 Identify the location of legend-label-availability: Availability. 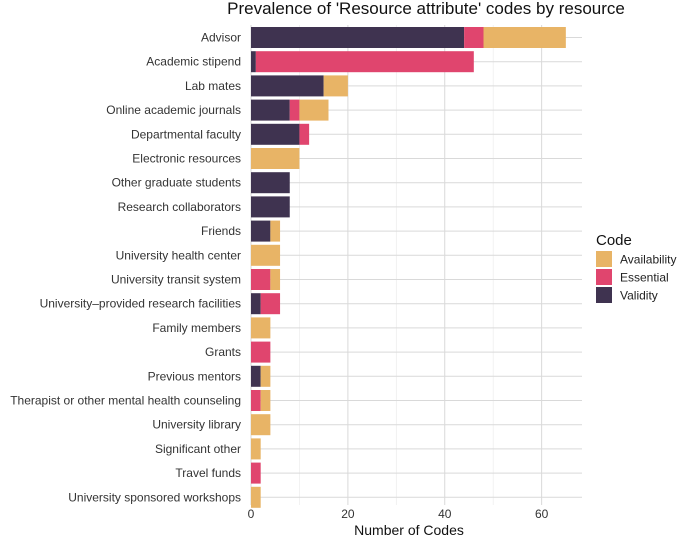
(648, 260).